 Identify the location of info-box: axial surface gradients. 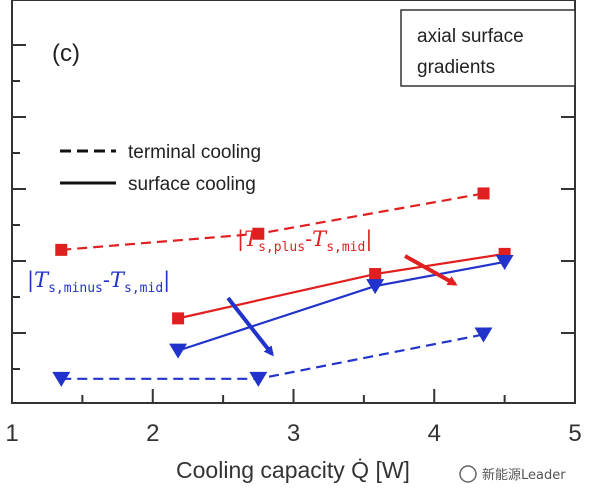
(488, 48).